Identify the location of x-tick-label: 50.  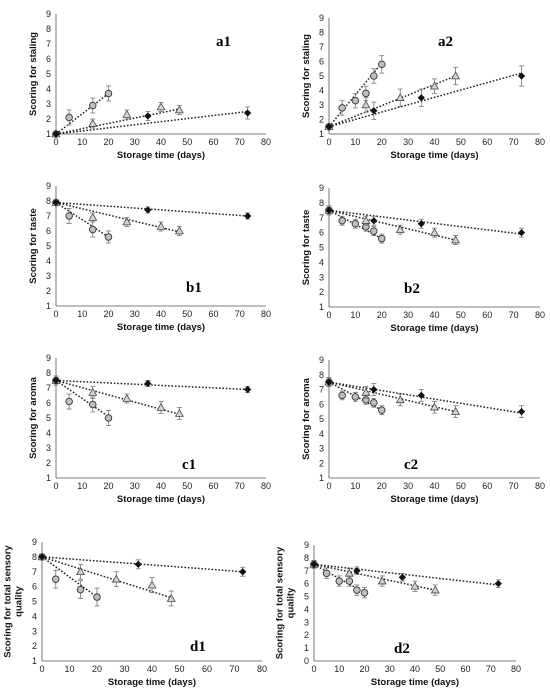
(179, 669).